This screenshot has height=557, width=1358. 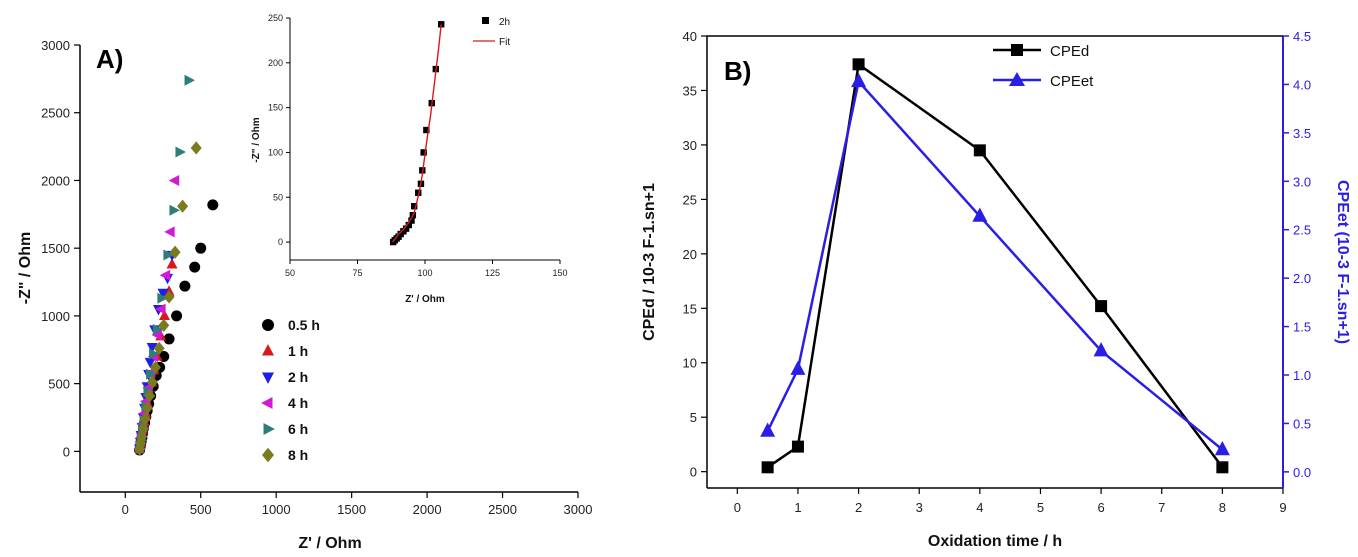 What do you see at coordinates (919, 507) in the screenshot?
I see `panel-b-xtick-label-3: 3` at bounding box center [919, 507].